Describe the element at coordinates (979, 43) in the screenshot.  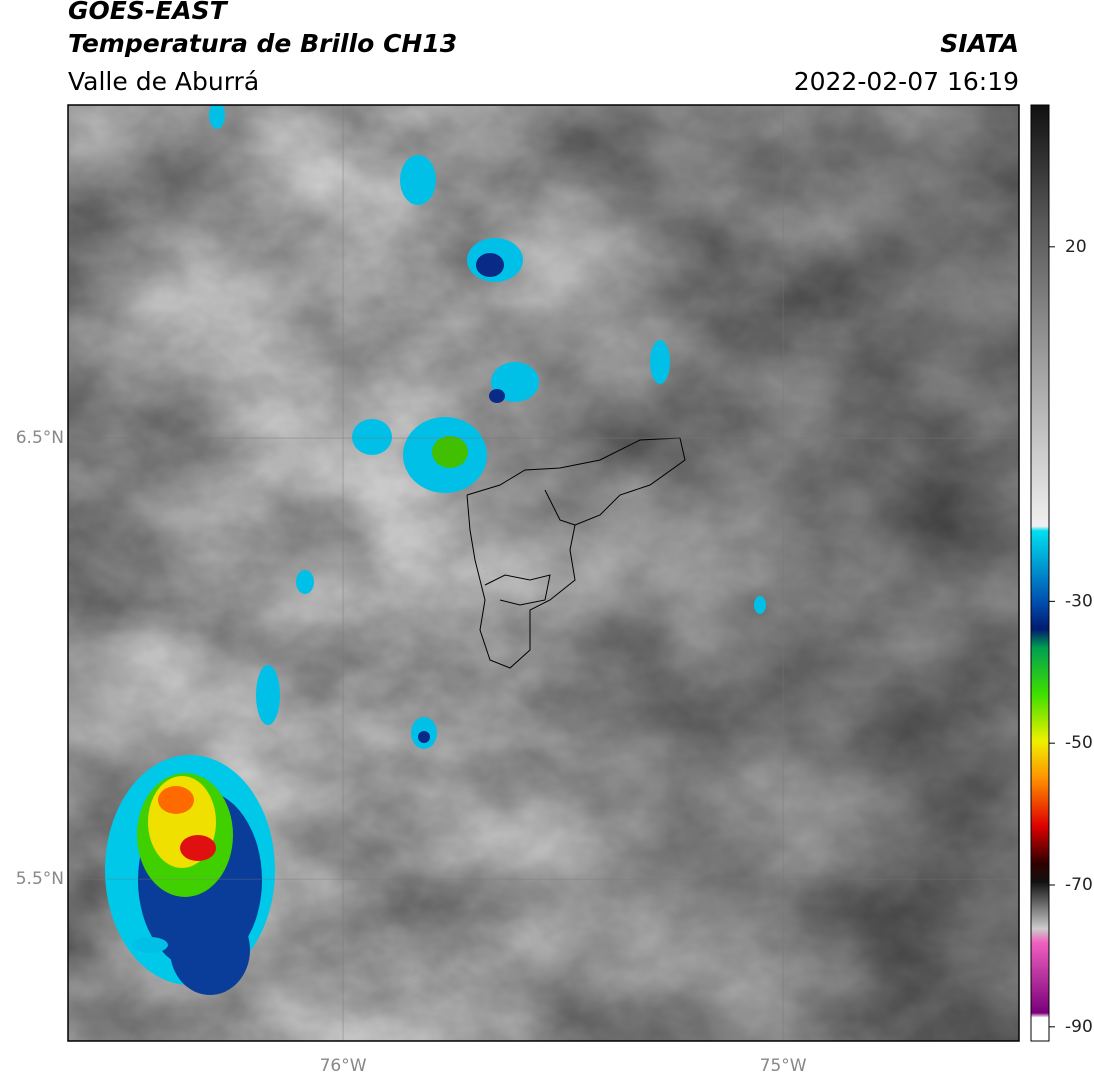
I see `source: SIATA` at that location.